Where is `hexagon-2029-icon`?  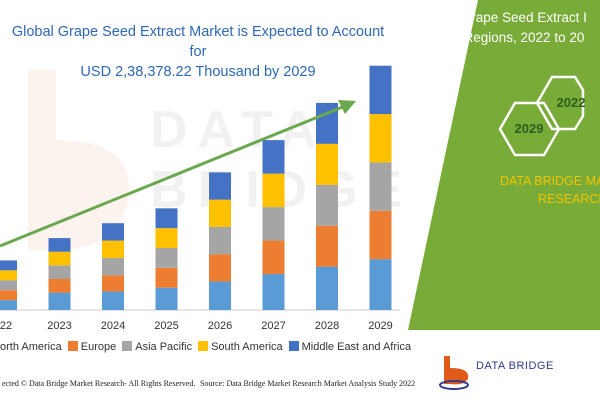
hexagon-2029-icon is located at coordinates (529, 129).